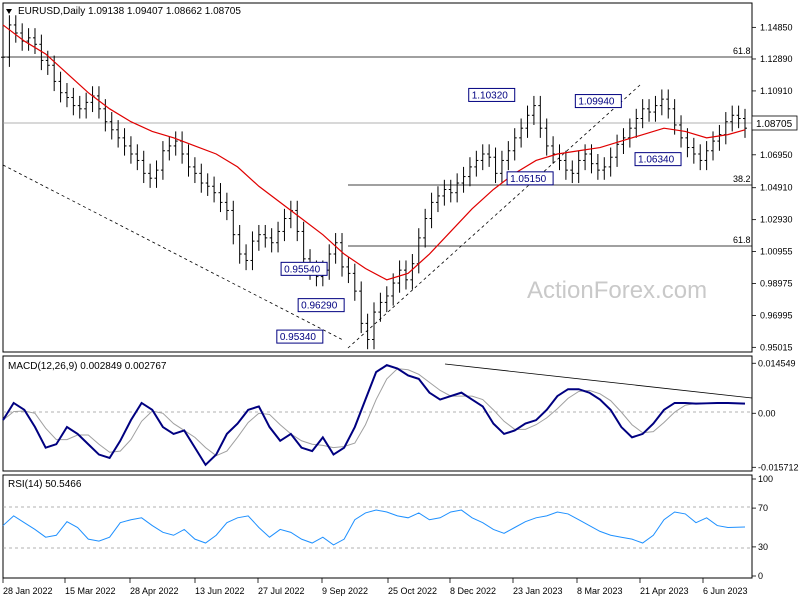  What do you see at coordinates (776, 220) in the screenshot?
I see `price-y-tick-label: 1.02930` at bounding box center [776, 220].